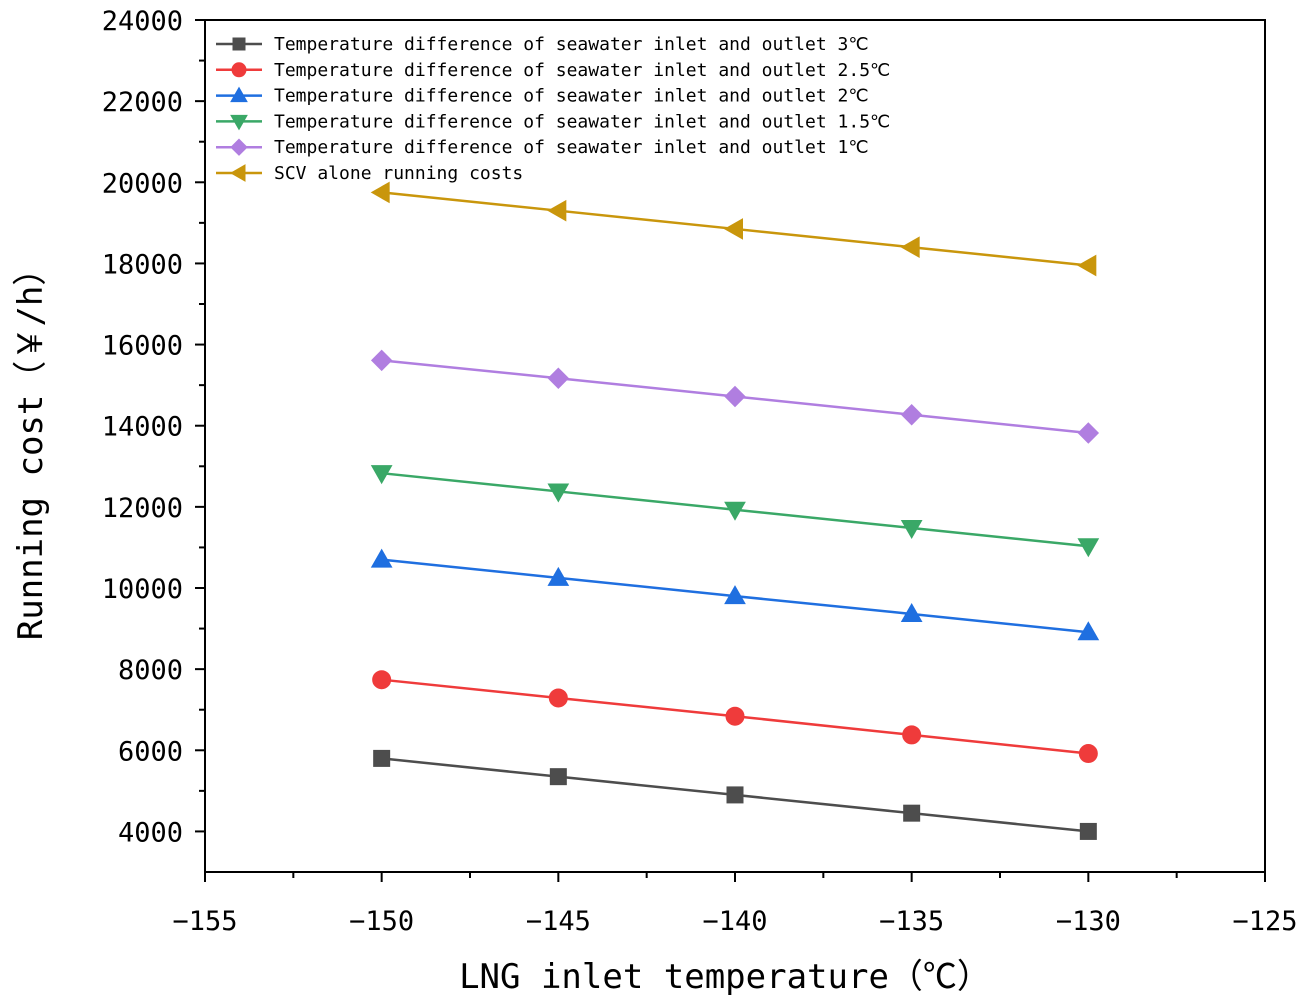 The width and height of the screenshot is (1310, 1003). Describe the element at coordinates (735, 904) in the screenshot. I see `x-axis: −155 −150 −145 −140 −135 −130 −125` at that location.